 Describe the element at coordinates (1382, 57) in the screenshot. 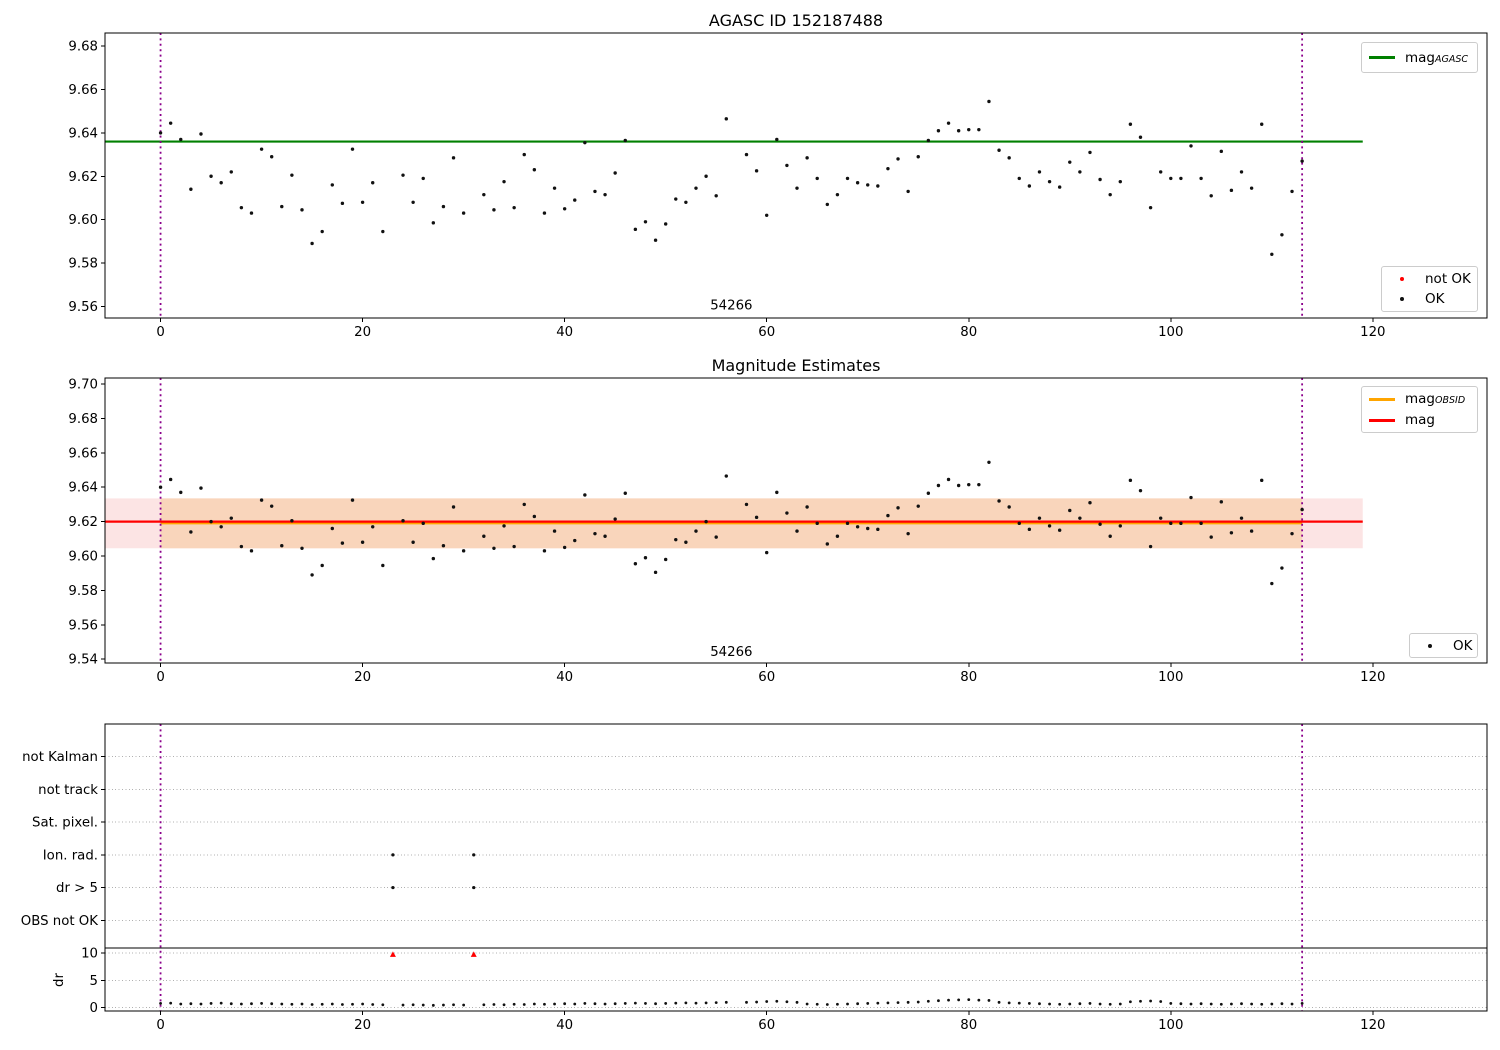

I see `agasc-line-swatch` at that location.